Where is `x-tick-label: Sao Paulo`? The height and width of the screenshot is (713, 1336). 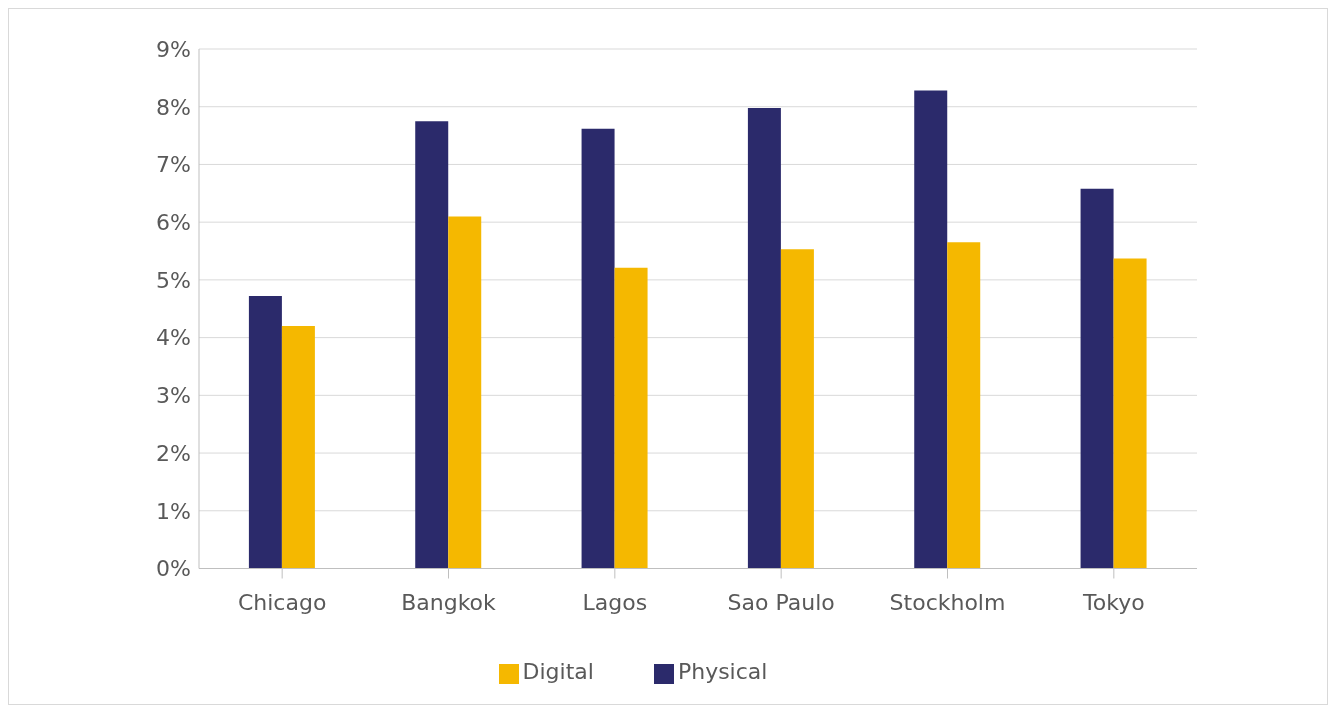 x-tick-label: Sao Paulo is located at coordinates (781, 603).